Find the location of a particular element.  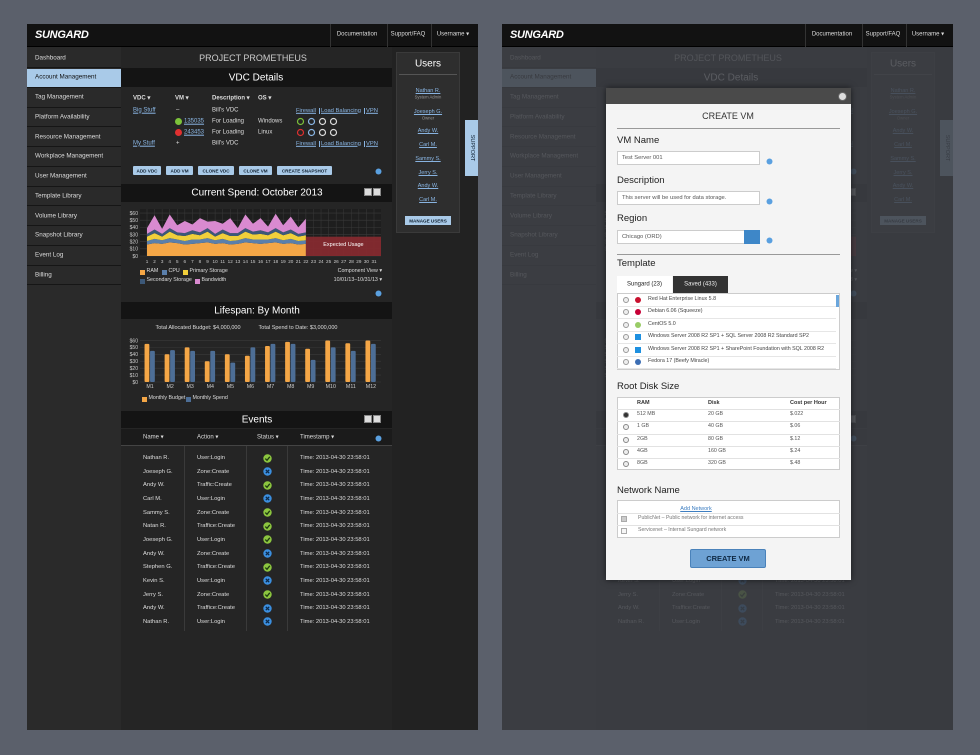

legend-label: Bandwidth is located at coordinates (214, 280).